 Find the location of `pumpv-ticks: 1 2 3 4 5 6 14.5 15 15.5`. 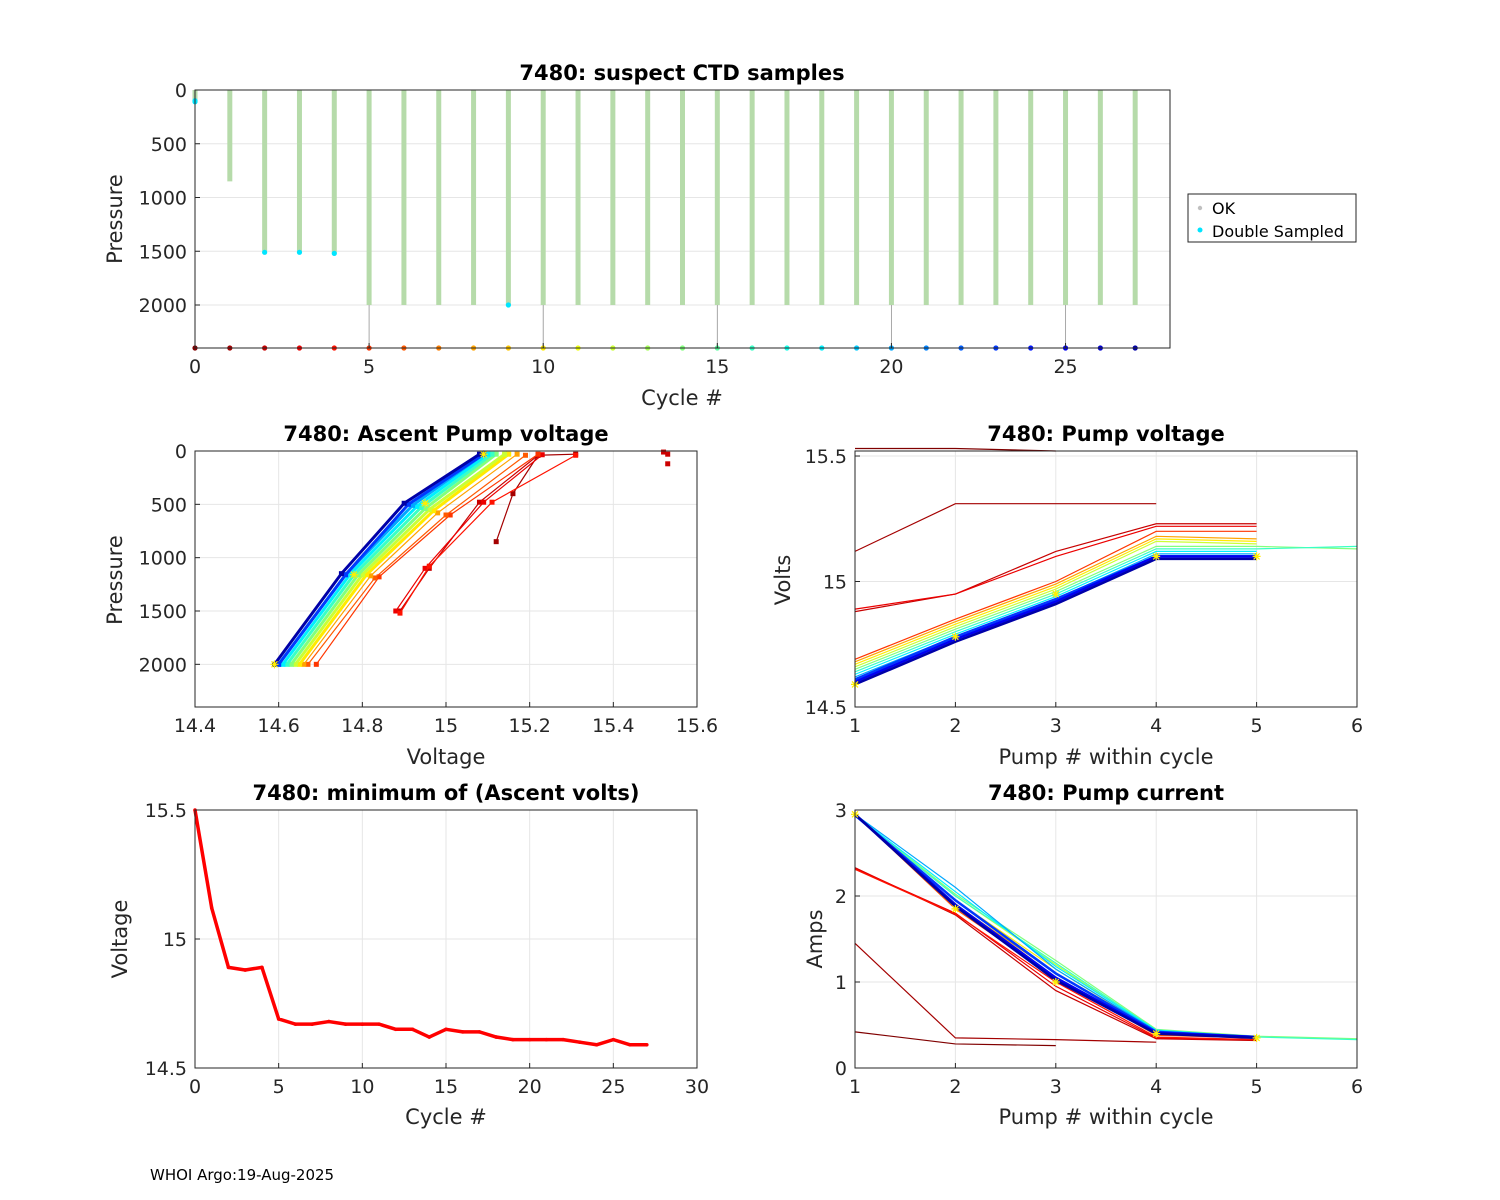

pumpv-ticks: 1 2 3 4 5 6 14.5 15 15.5 is located at coordinates (1084, 591).